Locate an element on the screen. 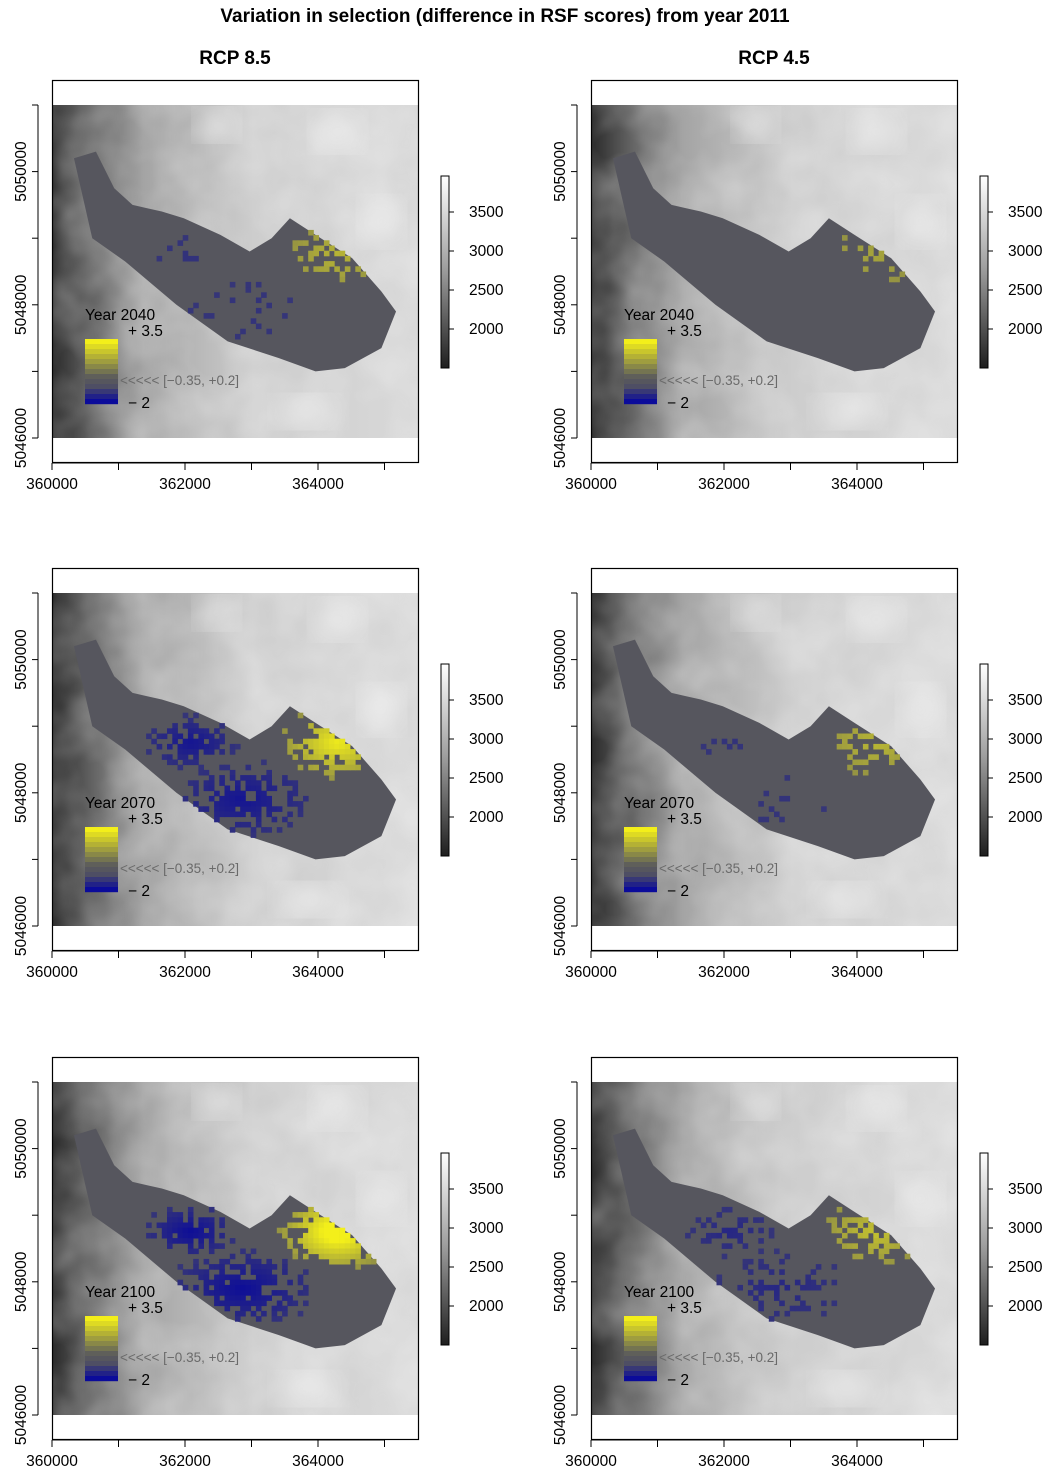 This screenshot has height=1483, width=1062. legend-min-label: − 2 is located at coordinates (678, 1380).